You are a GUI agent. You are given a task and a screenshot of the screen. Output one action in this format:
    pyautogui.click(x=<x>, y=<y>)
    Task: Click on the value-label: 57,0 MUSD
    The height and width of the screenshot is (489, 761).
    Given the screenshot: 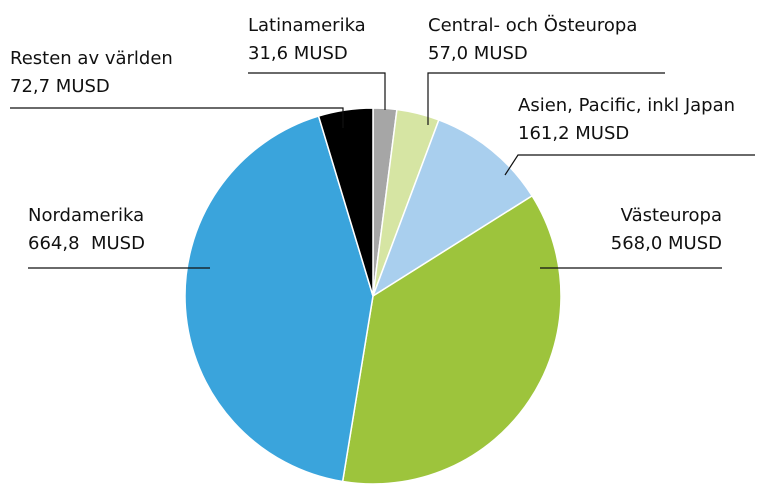 What is the action you would take?
    pyautogui.click(x=478, y=53)
    